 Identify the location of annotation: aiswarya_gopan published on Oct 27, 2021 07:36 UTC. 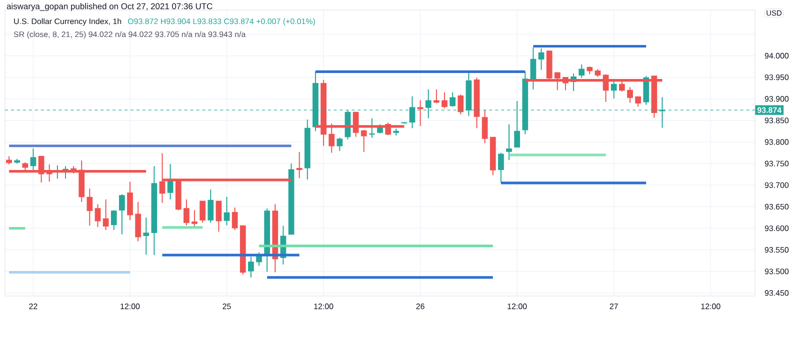
(109, 7).